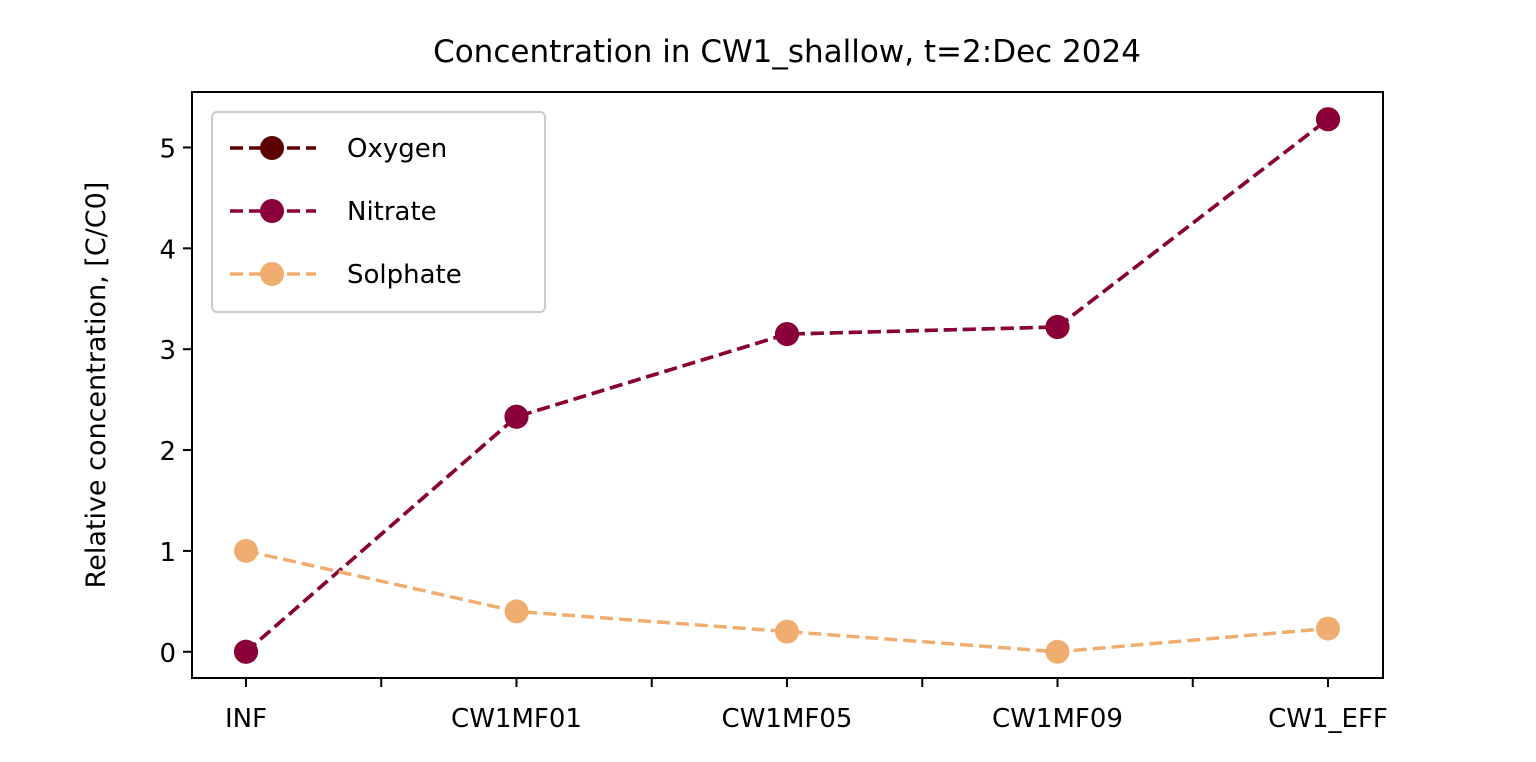  Describe the element at coordinates (246, 719) in the screenshot. I see `x-tick-label: INF` at that location.